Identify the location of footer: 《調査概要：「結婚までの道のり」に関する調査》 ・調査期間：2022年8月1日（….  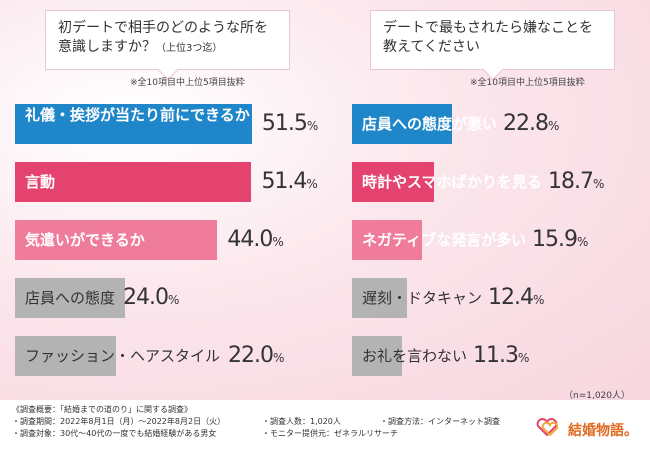
(325, 425).